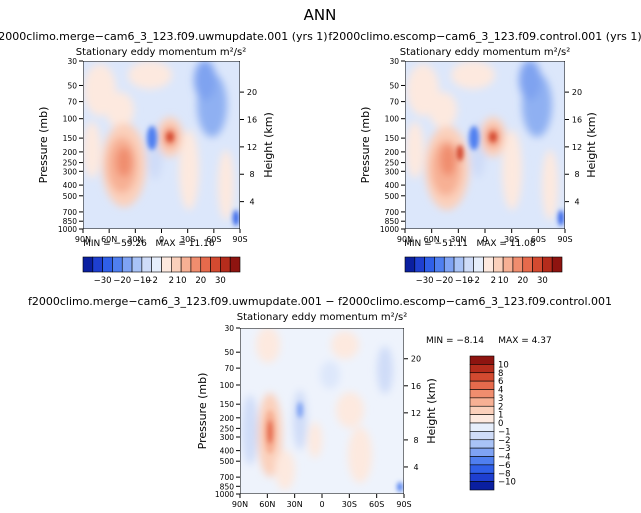 This screenshot has width=641, height=513. What do you see at coordinates (227, 451) in the screenshot?
I see `y-tick-label: 400` at bounding box center [227, 451].